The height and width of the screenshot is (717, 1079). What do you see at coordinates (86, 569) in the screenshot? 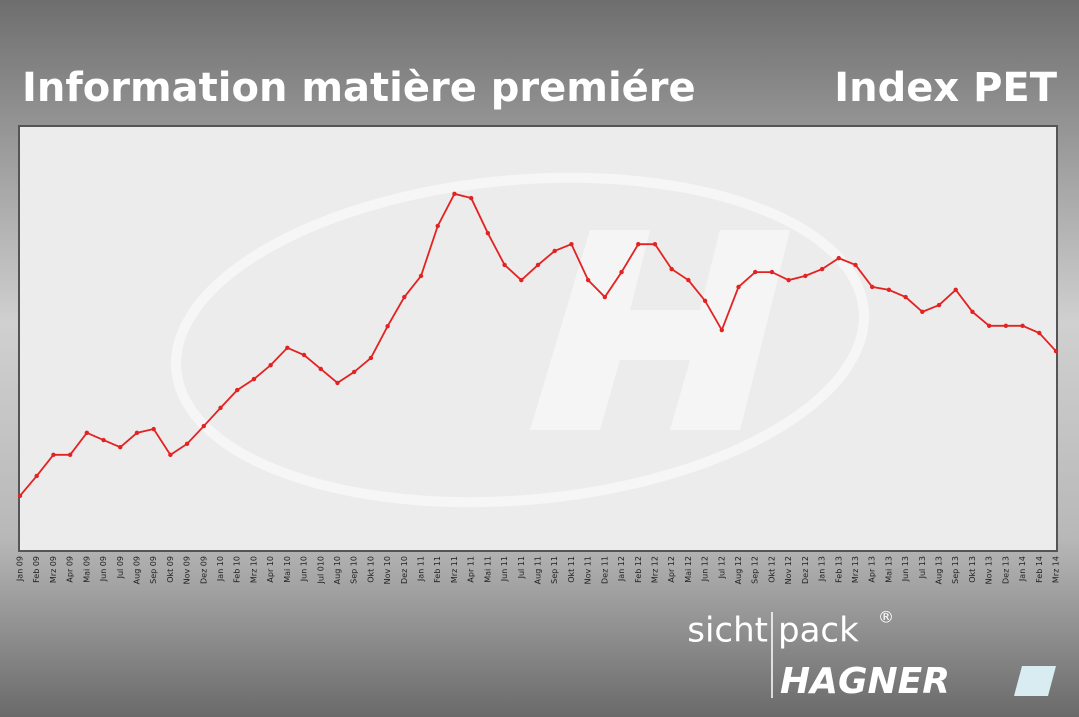
I see `x-tick-label: Mai 09` at bounding box center [86, 569].